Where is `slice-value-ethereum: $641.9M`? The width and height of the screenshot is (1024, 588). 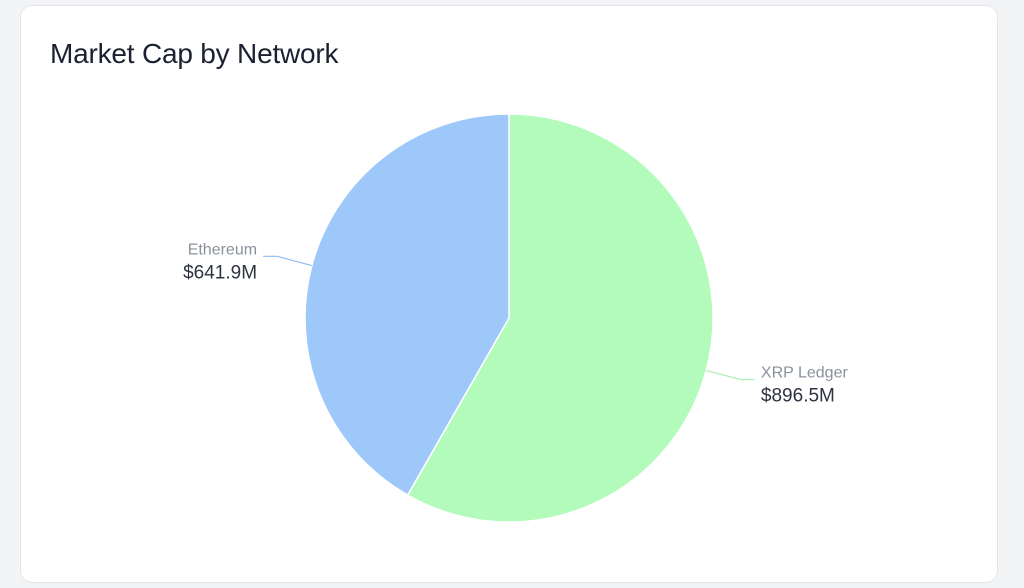 slice-value-ethereum: $641.9M is located at coordinates (220, 272).